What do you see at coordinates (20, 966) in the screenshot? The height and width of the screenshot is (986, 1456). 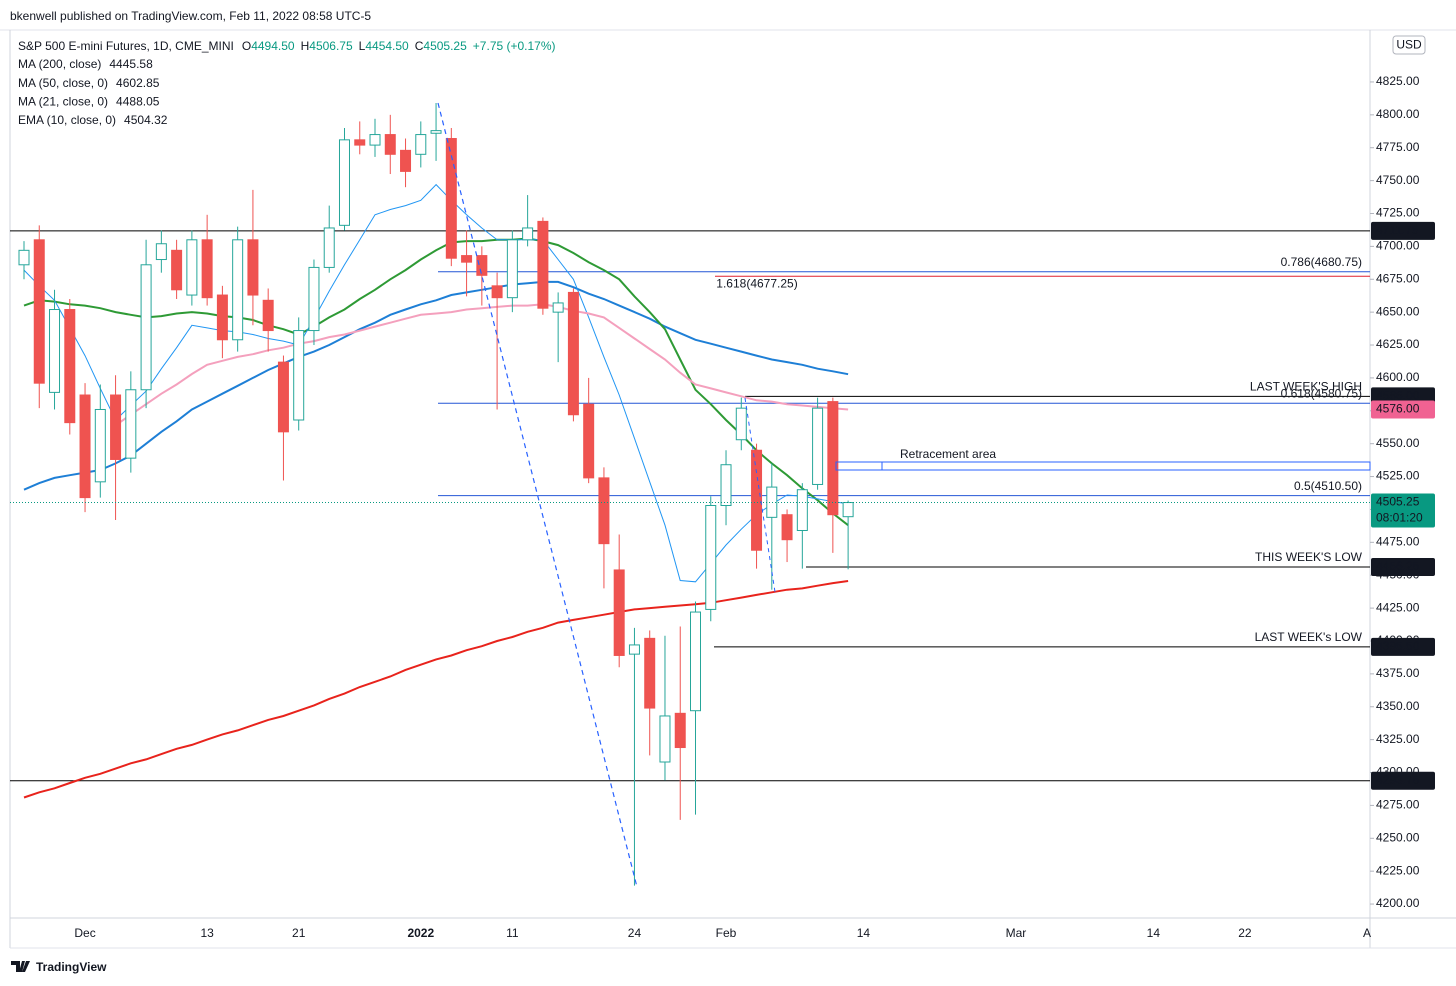 I see `logo-mark` at bounding box center [20, 966].